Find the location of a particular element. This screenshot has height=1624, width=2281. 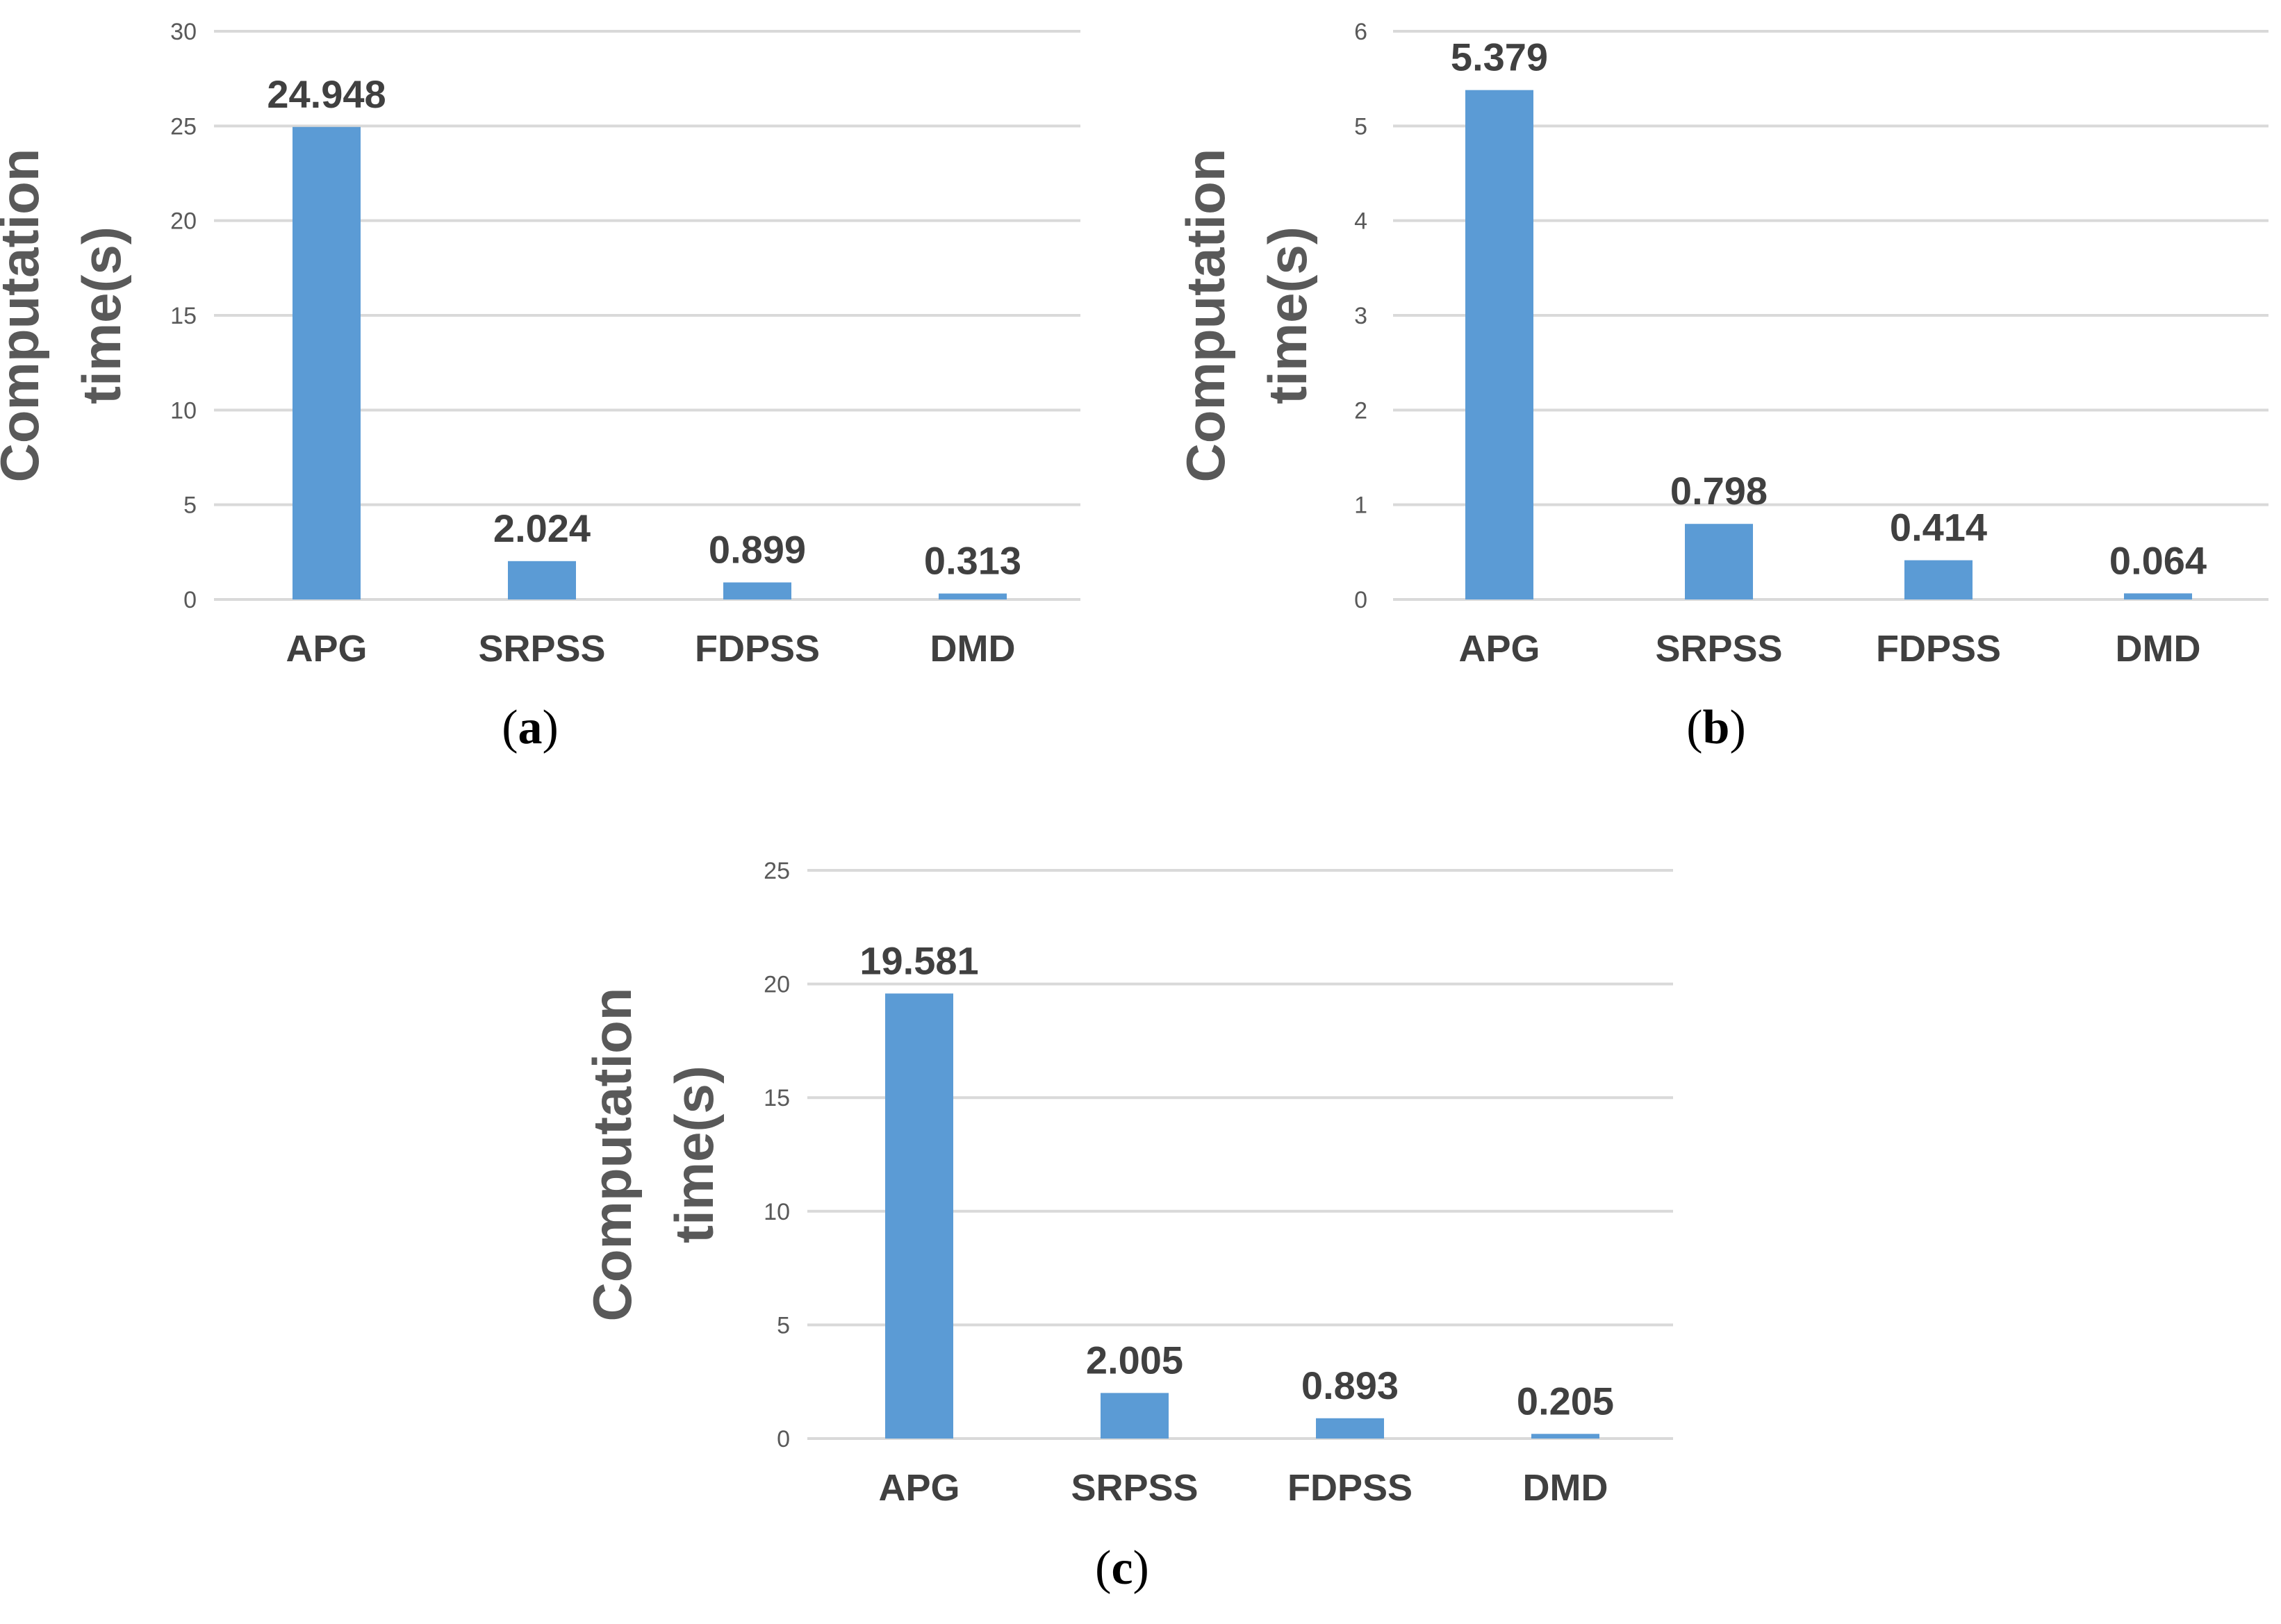

data-label: 0.798 is located at coordinates (1719, 491).